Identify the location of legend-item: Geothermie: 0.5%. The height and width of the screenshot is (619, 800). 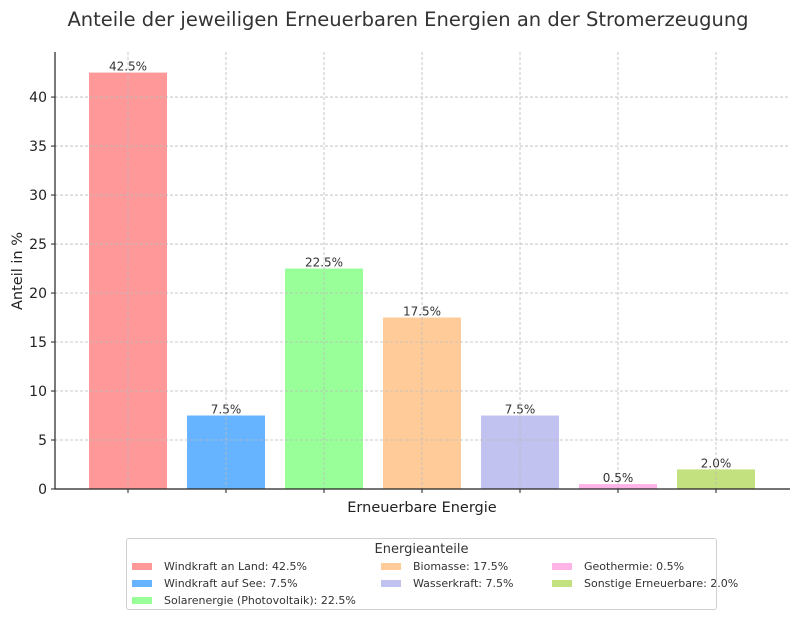
(618, 566).